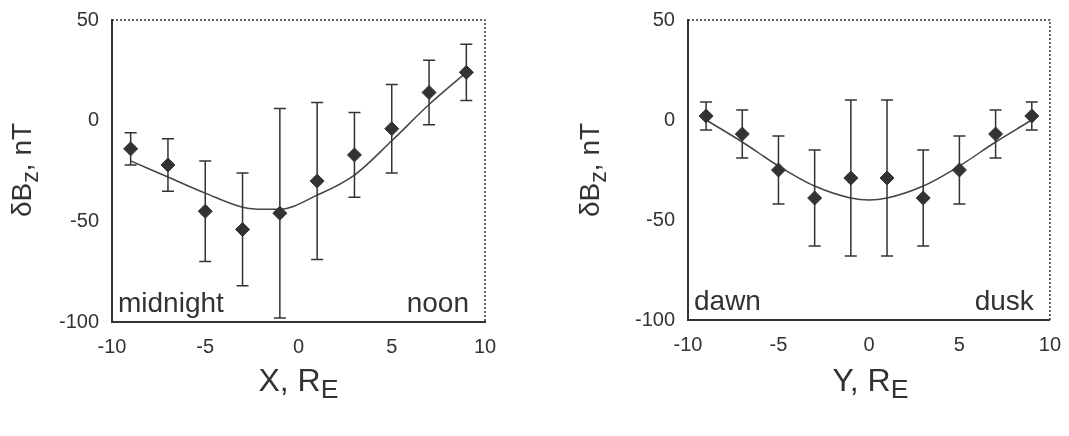 This screenshot has width=1069, height=436. What do you see at coordinates (298, 384) in the screenshot?
I see `x-axis-title: X, R$_{E}$` at bounding box center [298, 384].